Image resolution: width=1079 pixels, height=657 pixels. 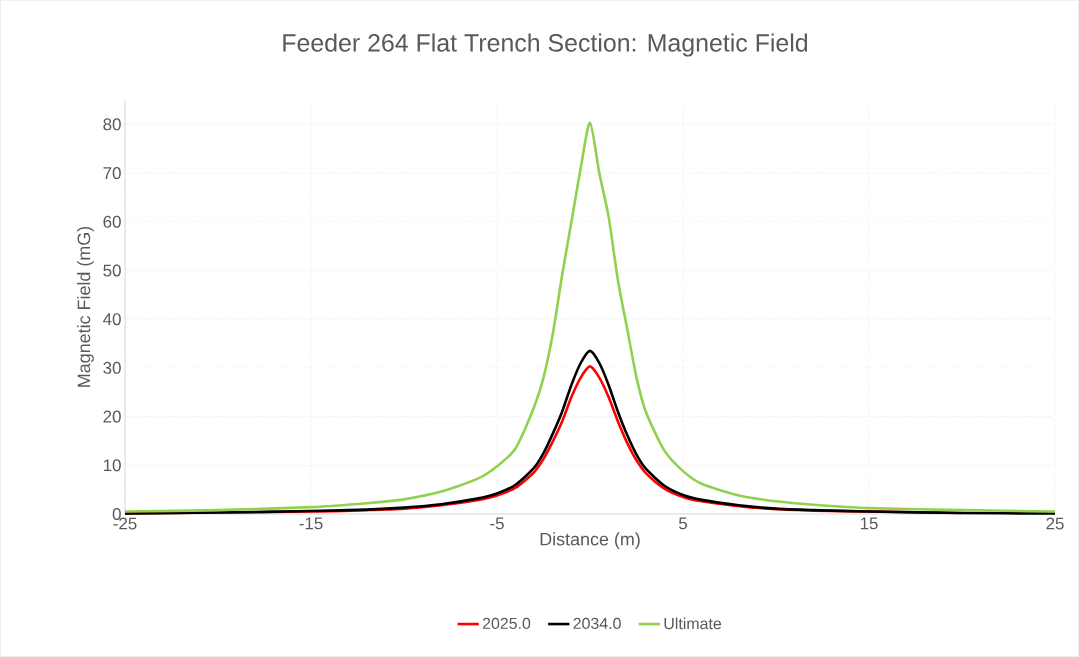 I want to click on x-tick-label: -5, so click(x=497, y=523).